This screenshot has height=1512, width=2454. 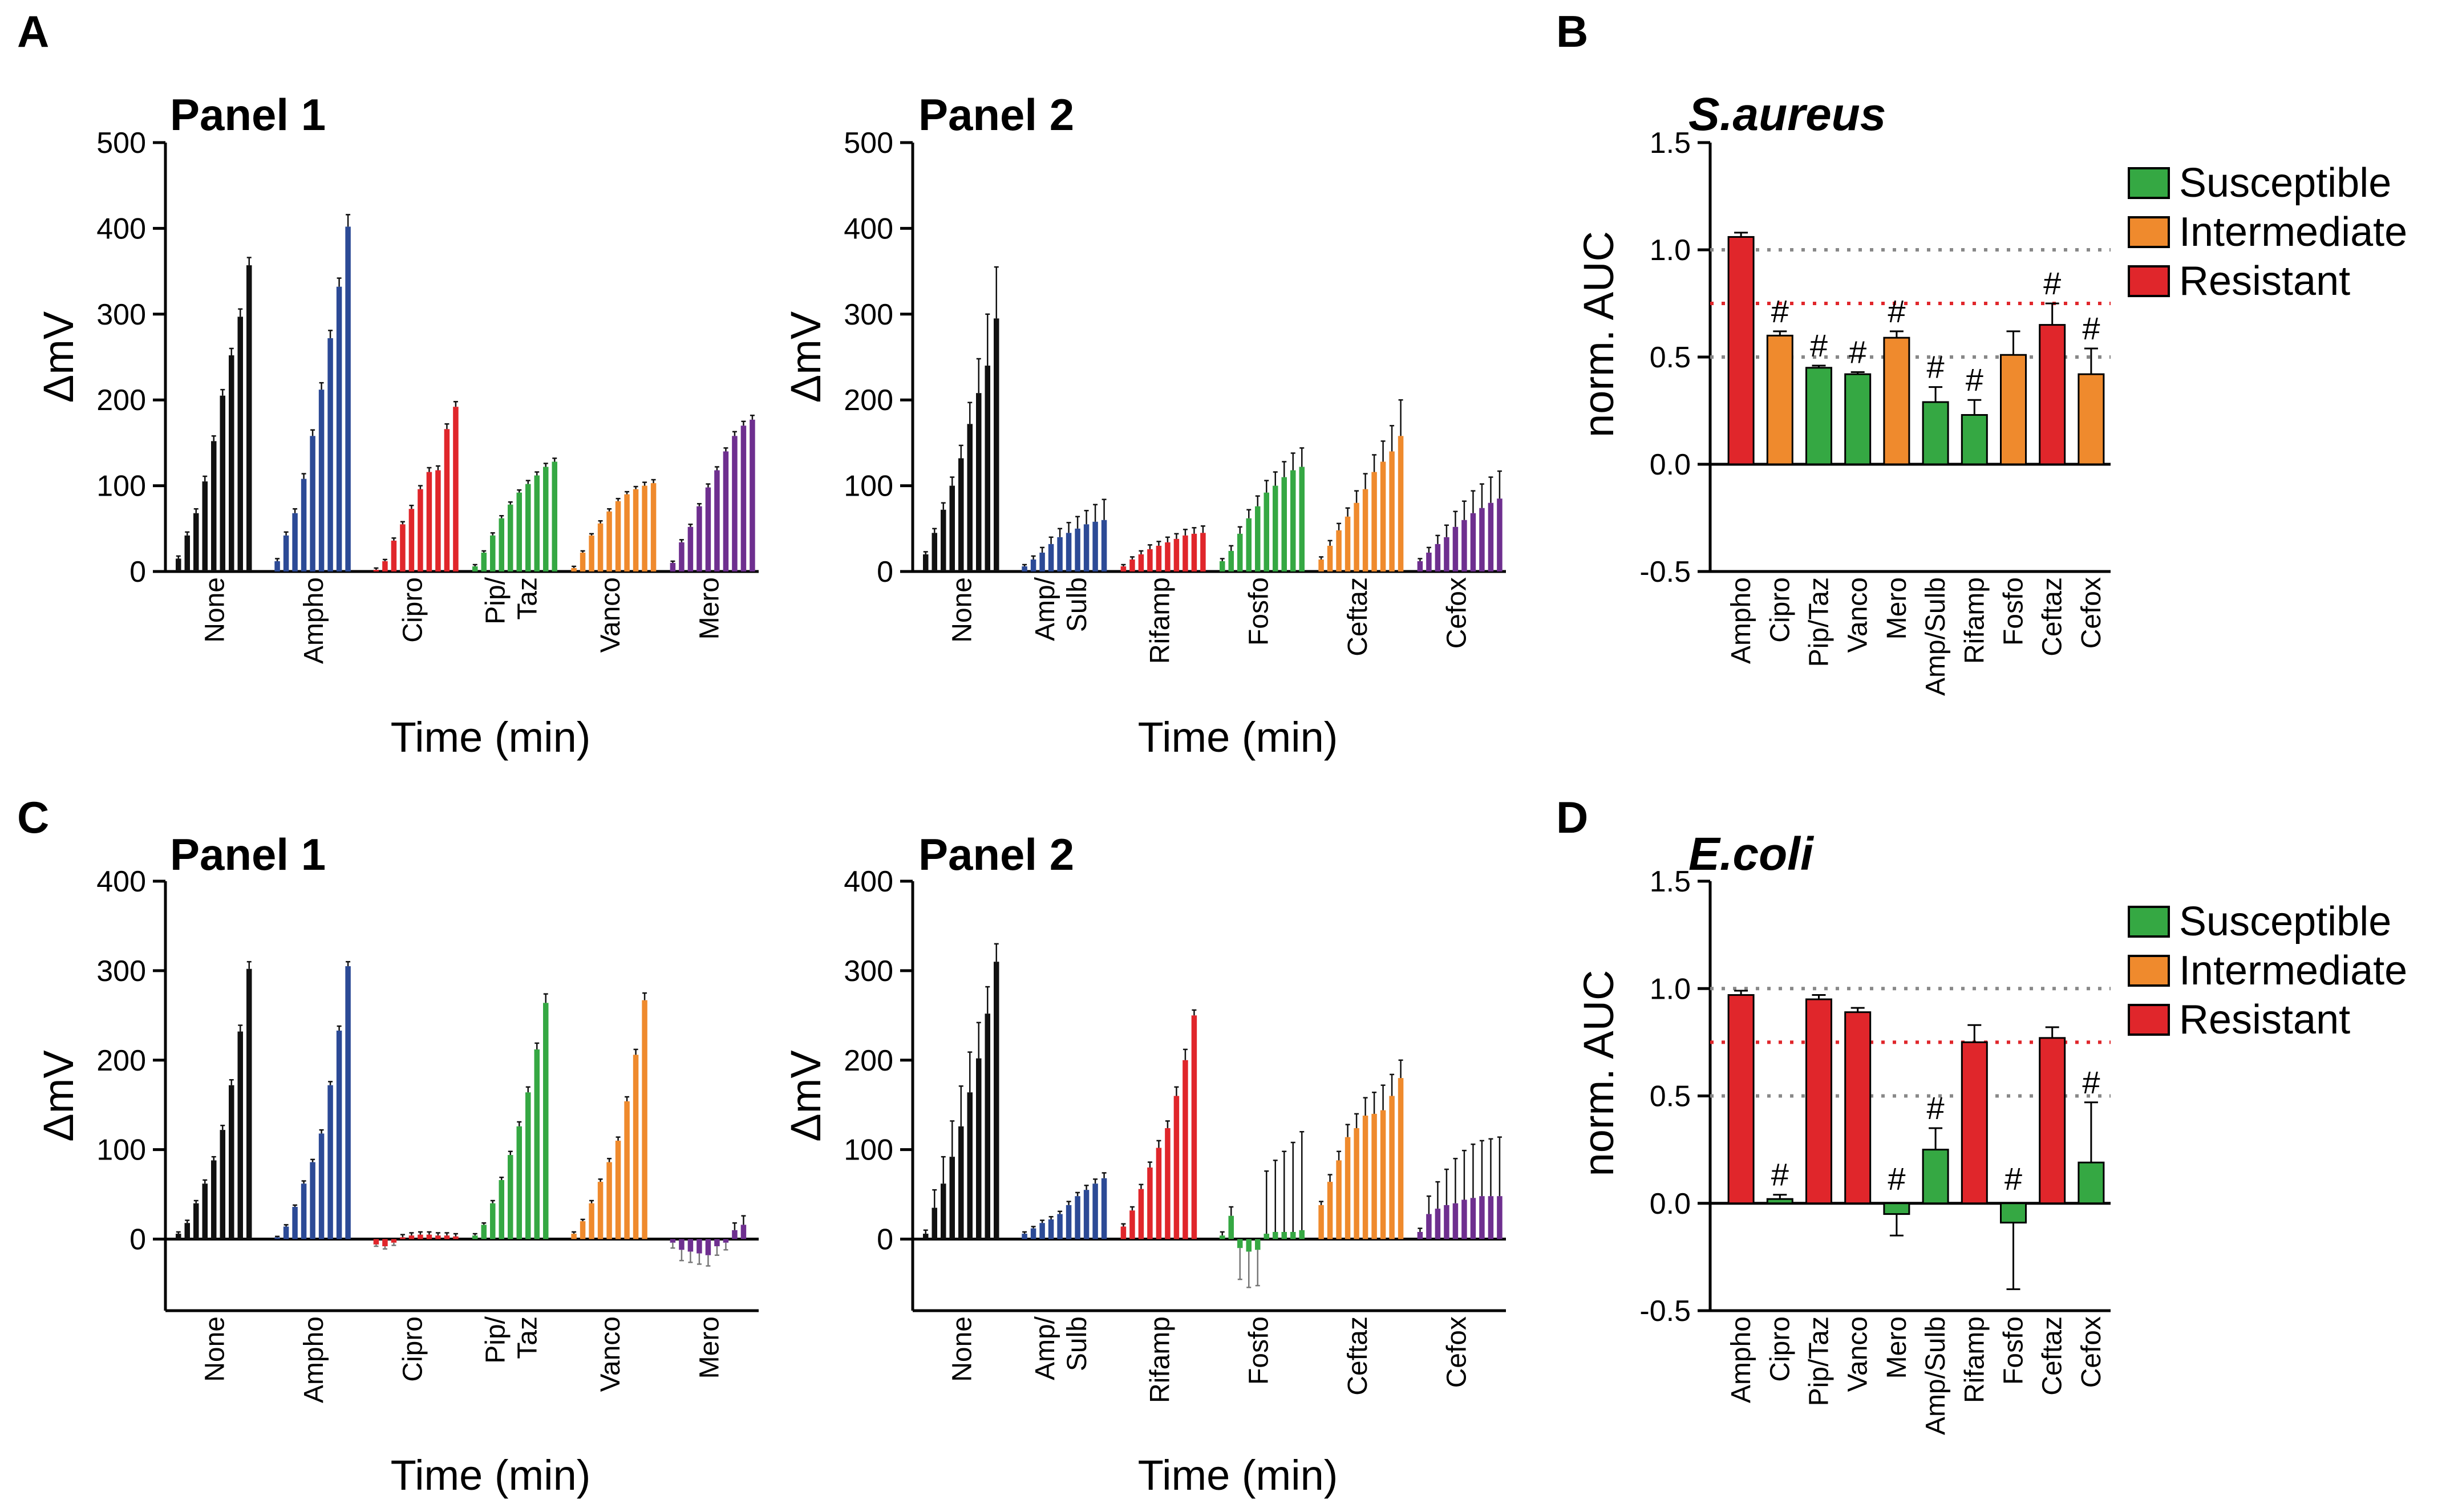 What do you see at coordinates (1670, 1096) in the screenshot?
I see `y-tick-label: 0.5` at bounding box center [1670, 1096].